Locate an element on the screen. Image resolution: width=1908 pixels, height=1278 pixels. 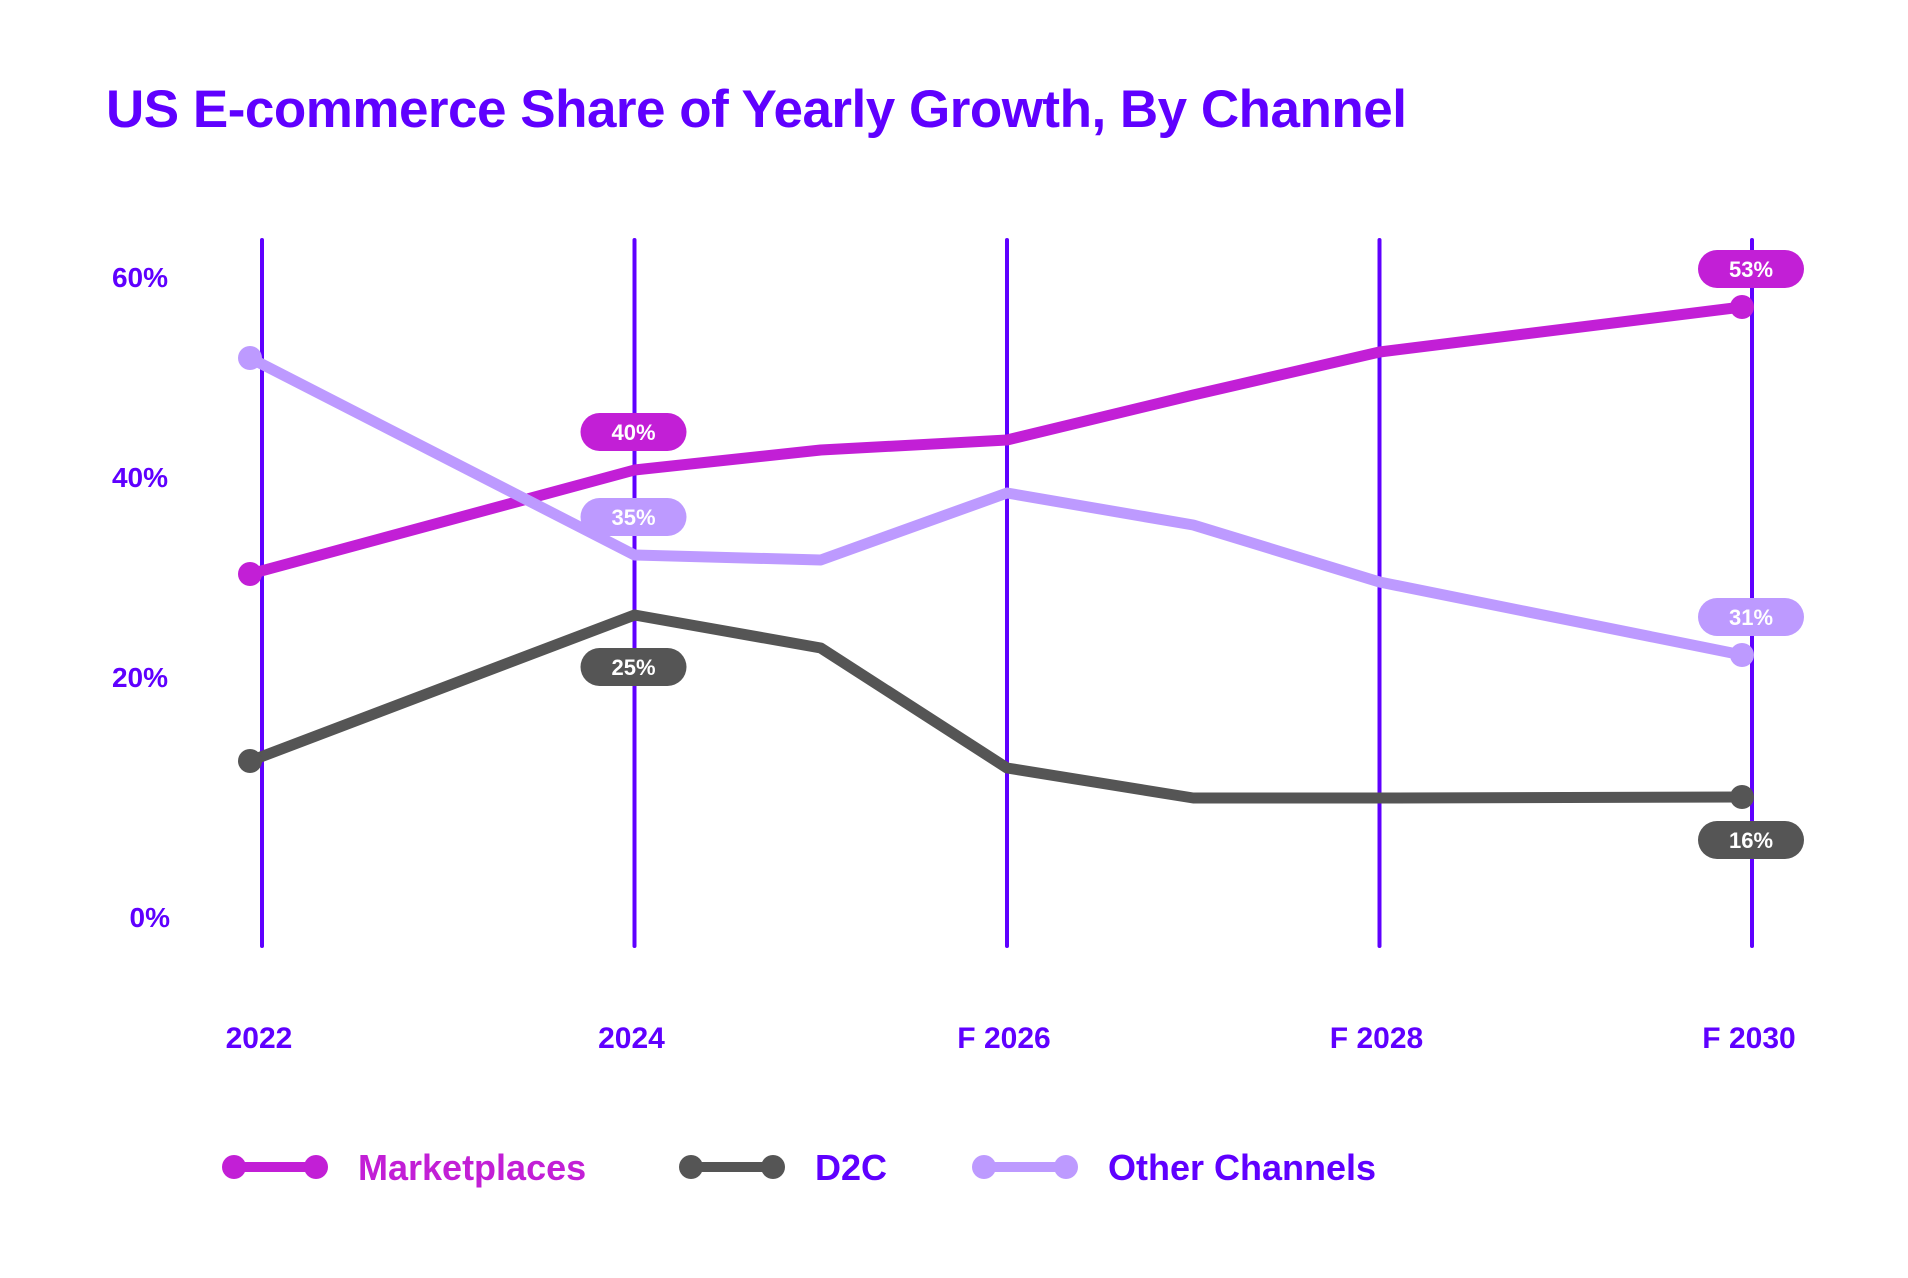
series-point-d2c-end is located at coordinates (1742, 797).